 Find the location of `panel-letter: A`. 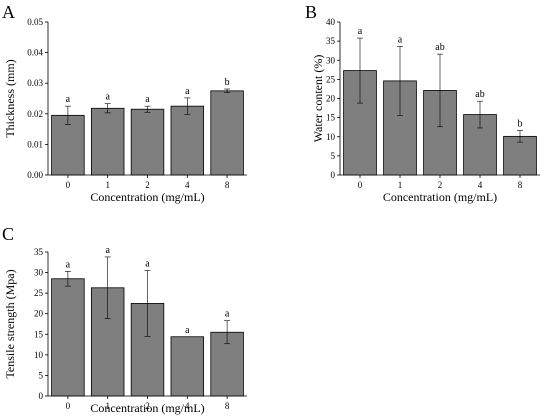

panel-letter: A is located at coordinates (8, 12).